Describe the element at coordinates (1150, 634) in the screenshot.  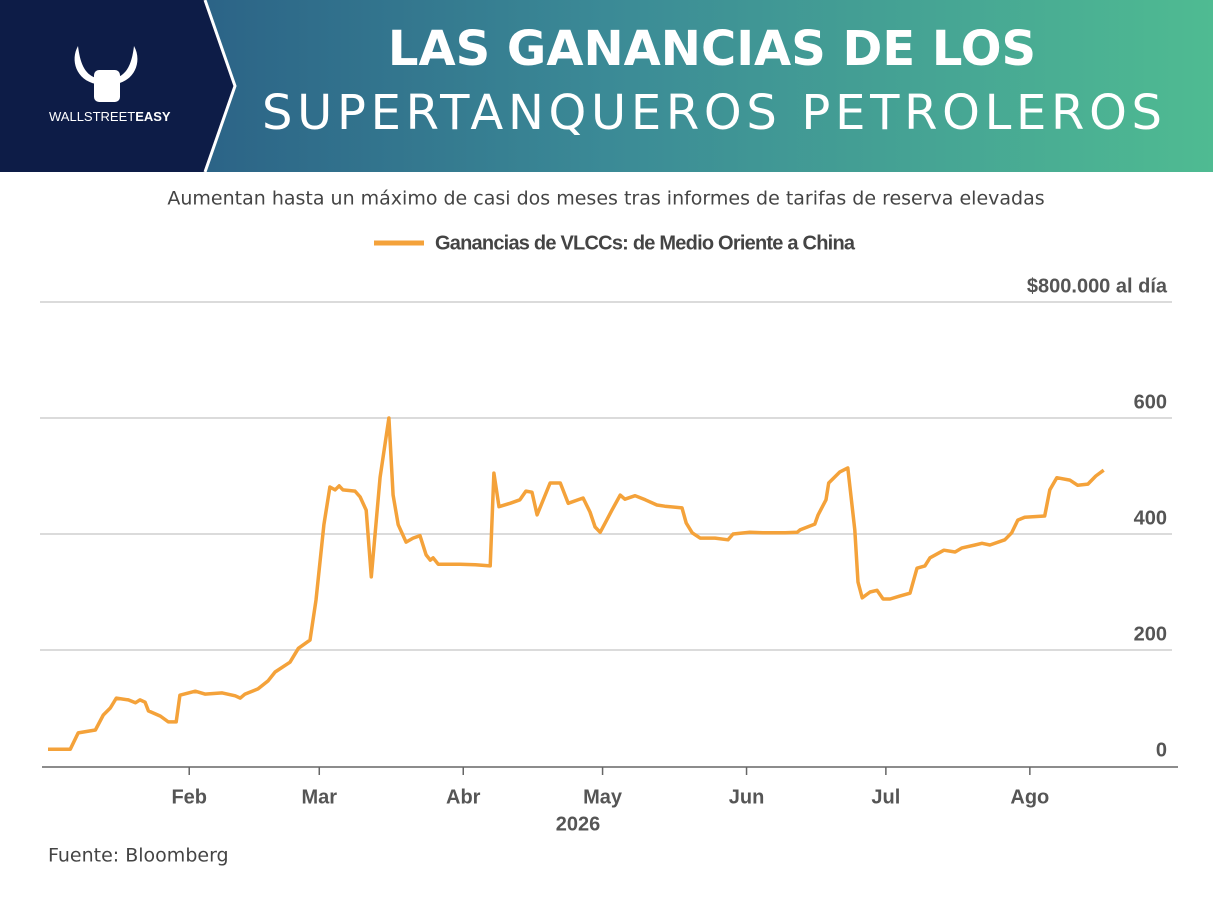
I see `y-tick-label: 200` at that location.